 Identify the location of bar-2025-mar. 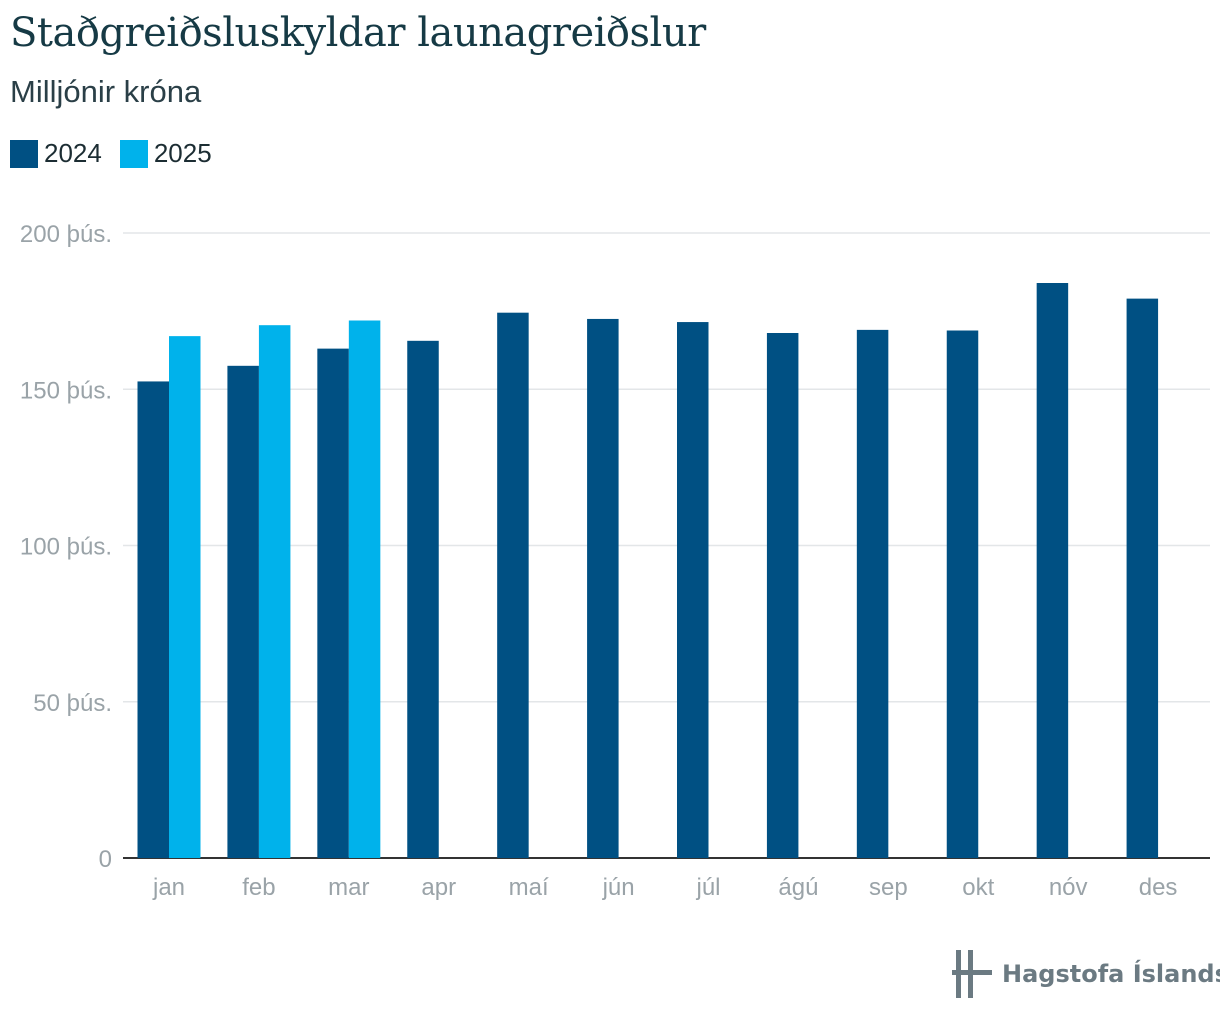
(364, 589).